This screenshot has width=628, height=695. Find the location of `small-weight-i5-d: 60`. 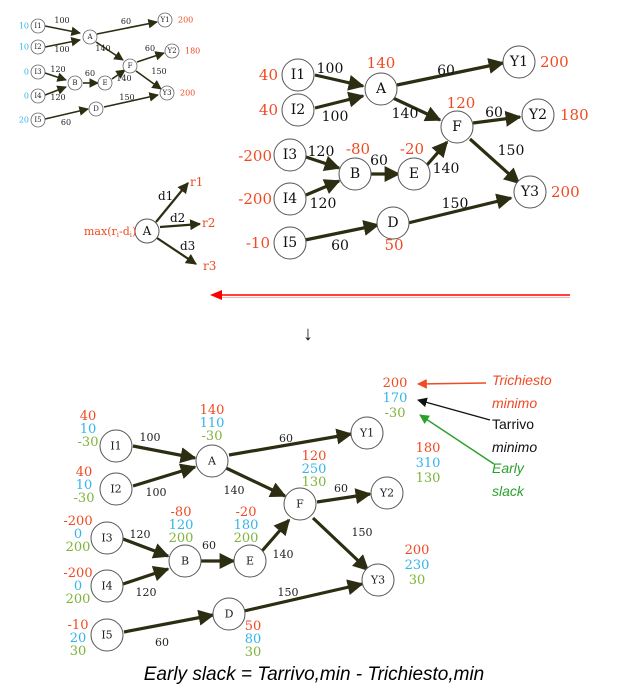

small-weight-i5-d: 60 is located at coordinates (66, 122).